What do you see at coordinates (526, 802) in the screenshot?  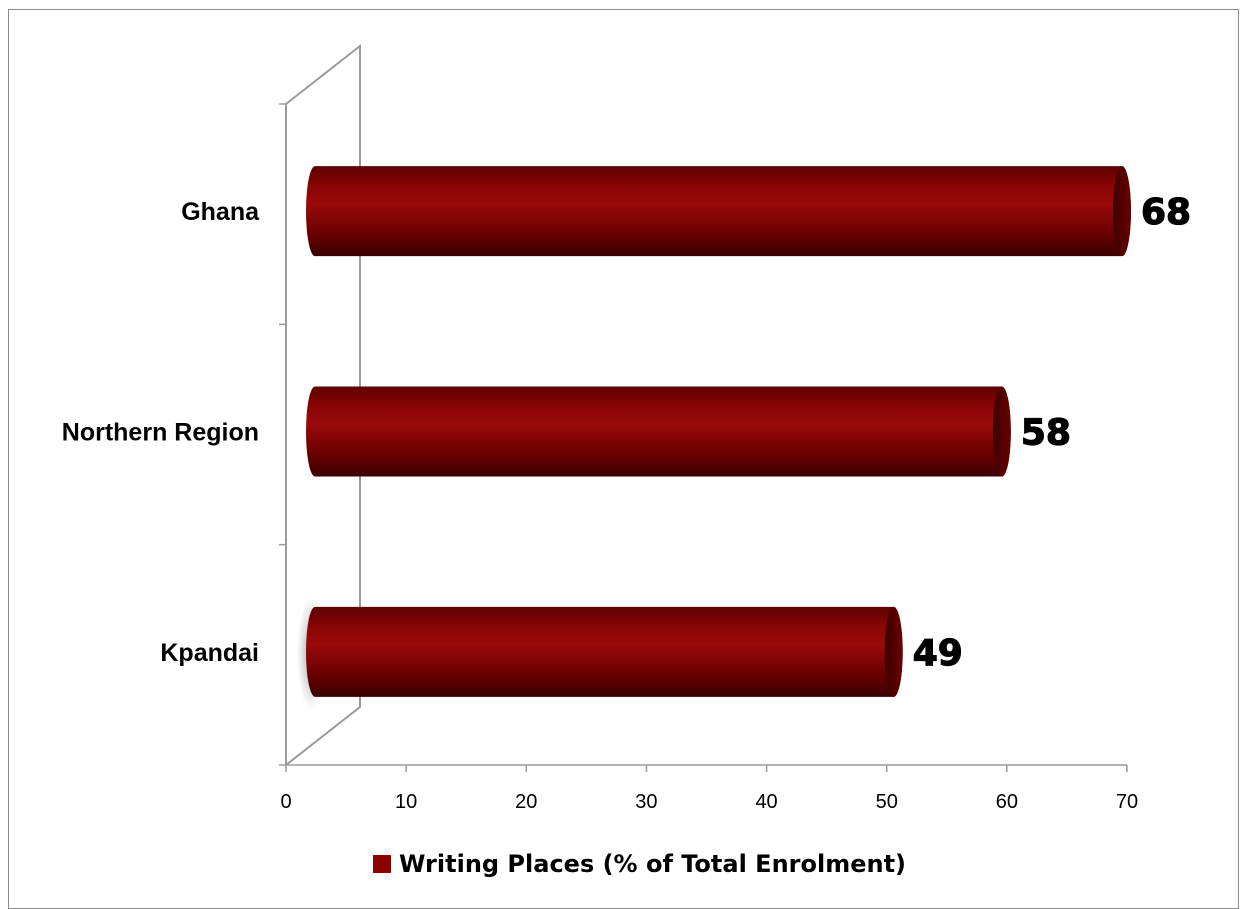 I see `x-tick-label: 20` at bounding box center [526, 802].